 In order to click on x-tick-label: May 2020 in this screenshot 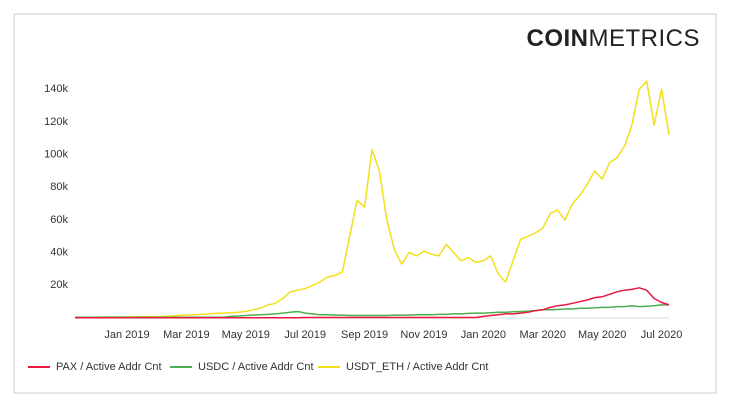, I will do `click(602, 335)`.